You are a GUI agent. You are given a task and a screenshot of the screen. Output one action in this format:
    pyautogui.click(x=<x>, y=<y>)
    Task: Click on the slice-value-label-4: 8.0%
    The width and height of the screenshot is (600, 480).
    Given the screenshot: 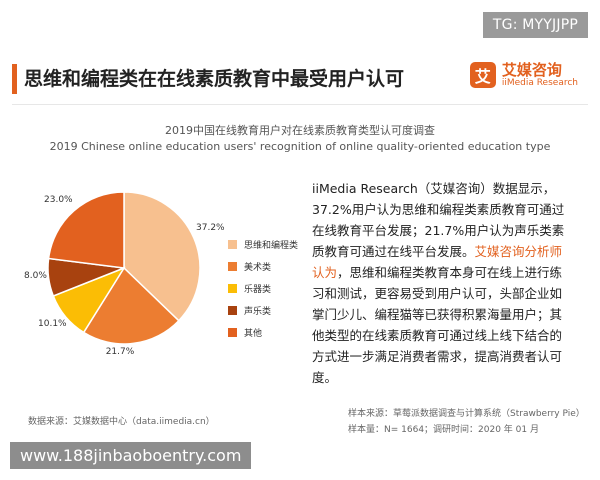 What is the action you would take?
    pyautogui.click(x=35, y=276)
    